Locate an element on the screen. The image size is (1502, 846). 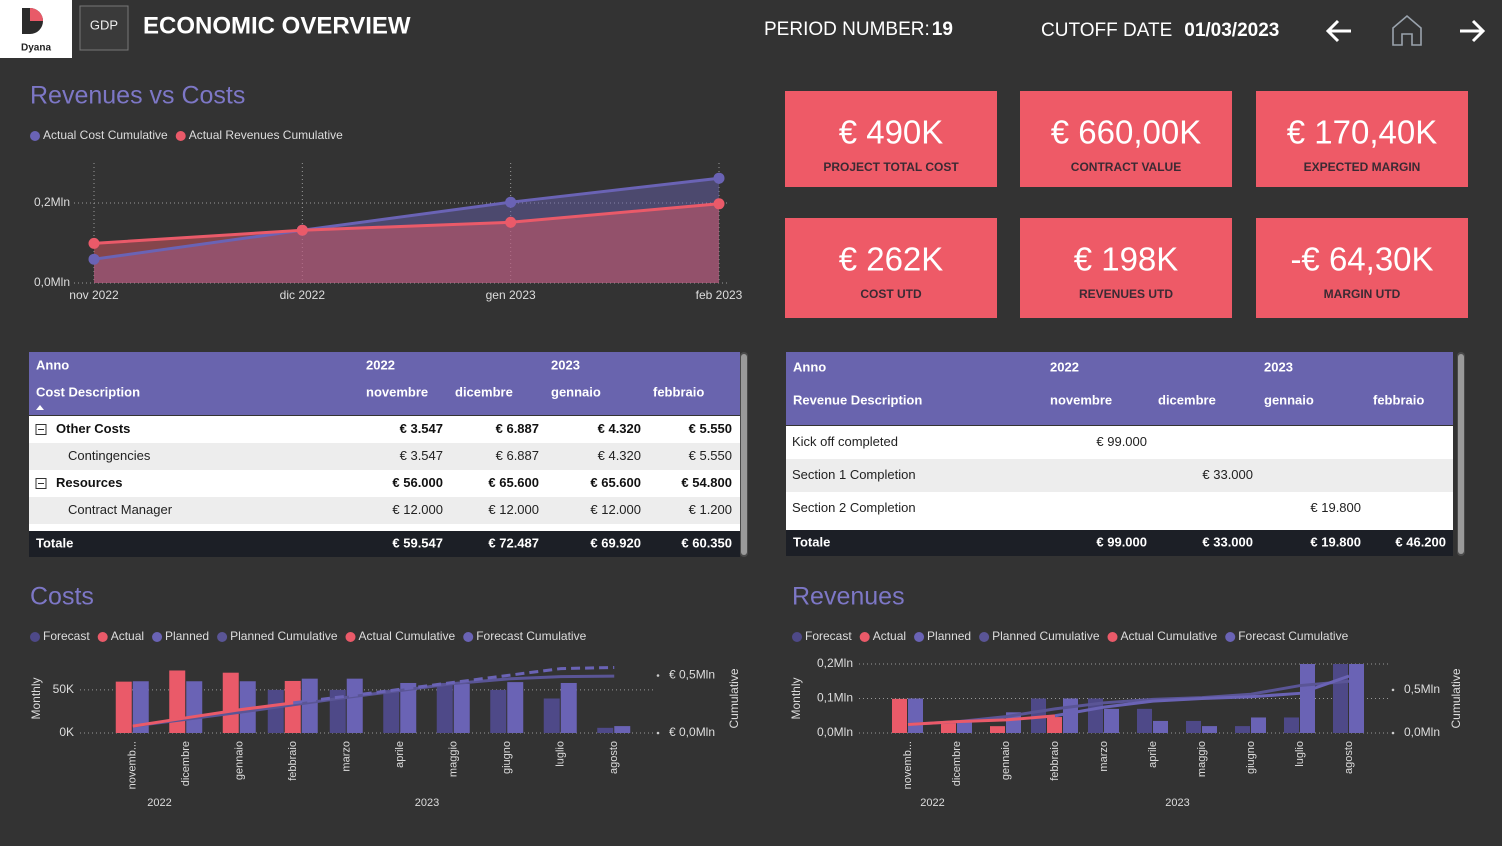
y2-tick-label: € 0,0Mln is located at coordinates (692, 732).